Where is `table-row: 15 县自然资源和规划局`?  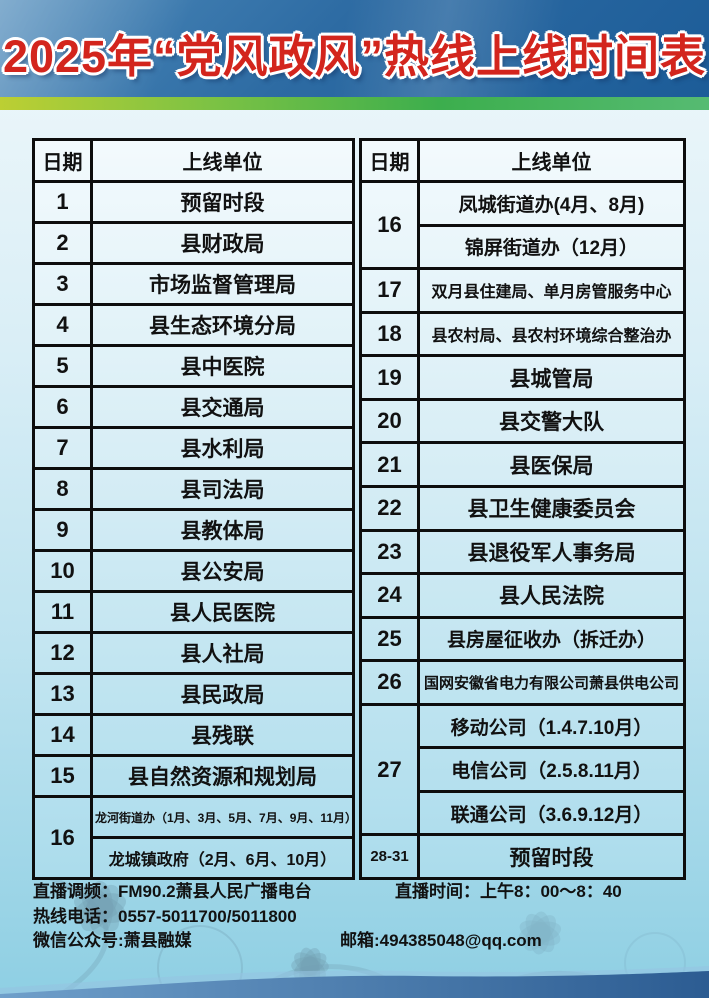 table-row: 15 县自然资源和规划局 is located at coordinates (193, 776).